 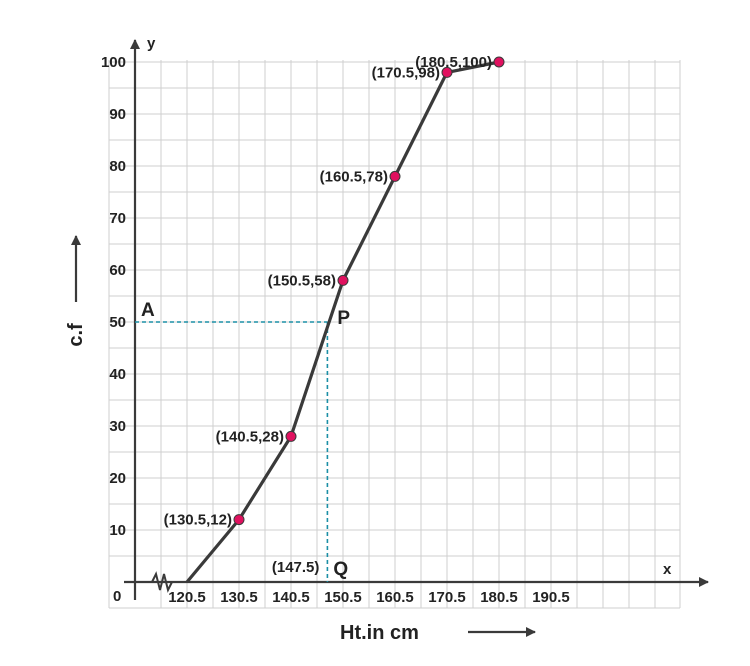 What do you see at coordinates (239, 597) in the screenshot?
I see `x-tick-label: 130.5` at bounding box center [239, 597].